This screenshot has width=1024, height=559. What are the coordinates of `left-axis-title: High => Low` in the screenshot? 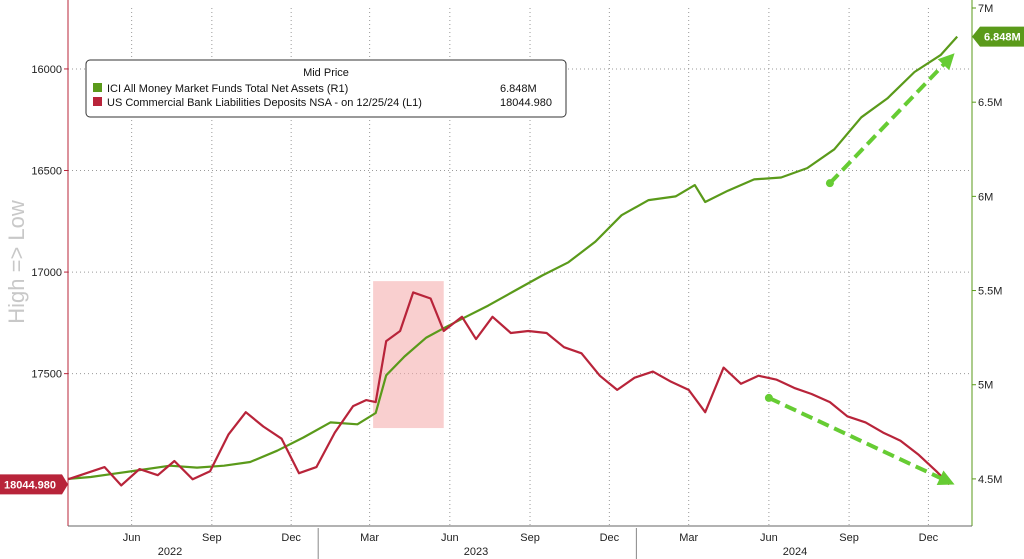 It's located at (16, 262).